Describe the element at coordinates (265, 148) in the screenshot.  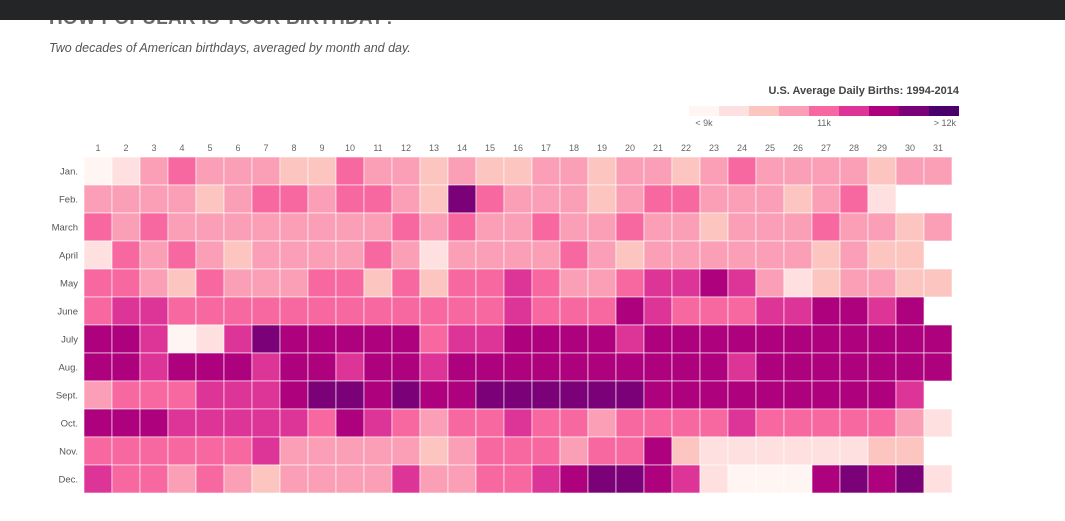
I see `day-label: 7` at that location.